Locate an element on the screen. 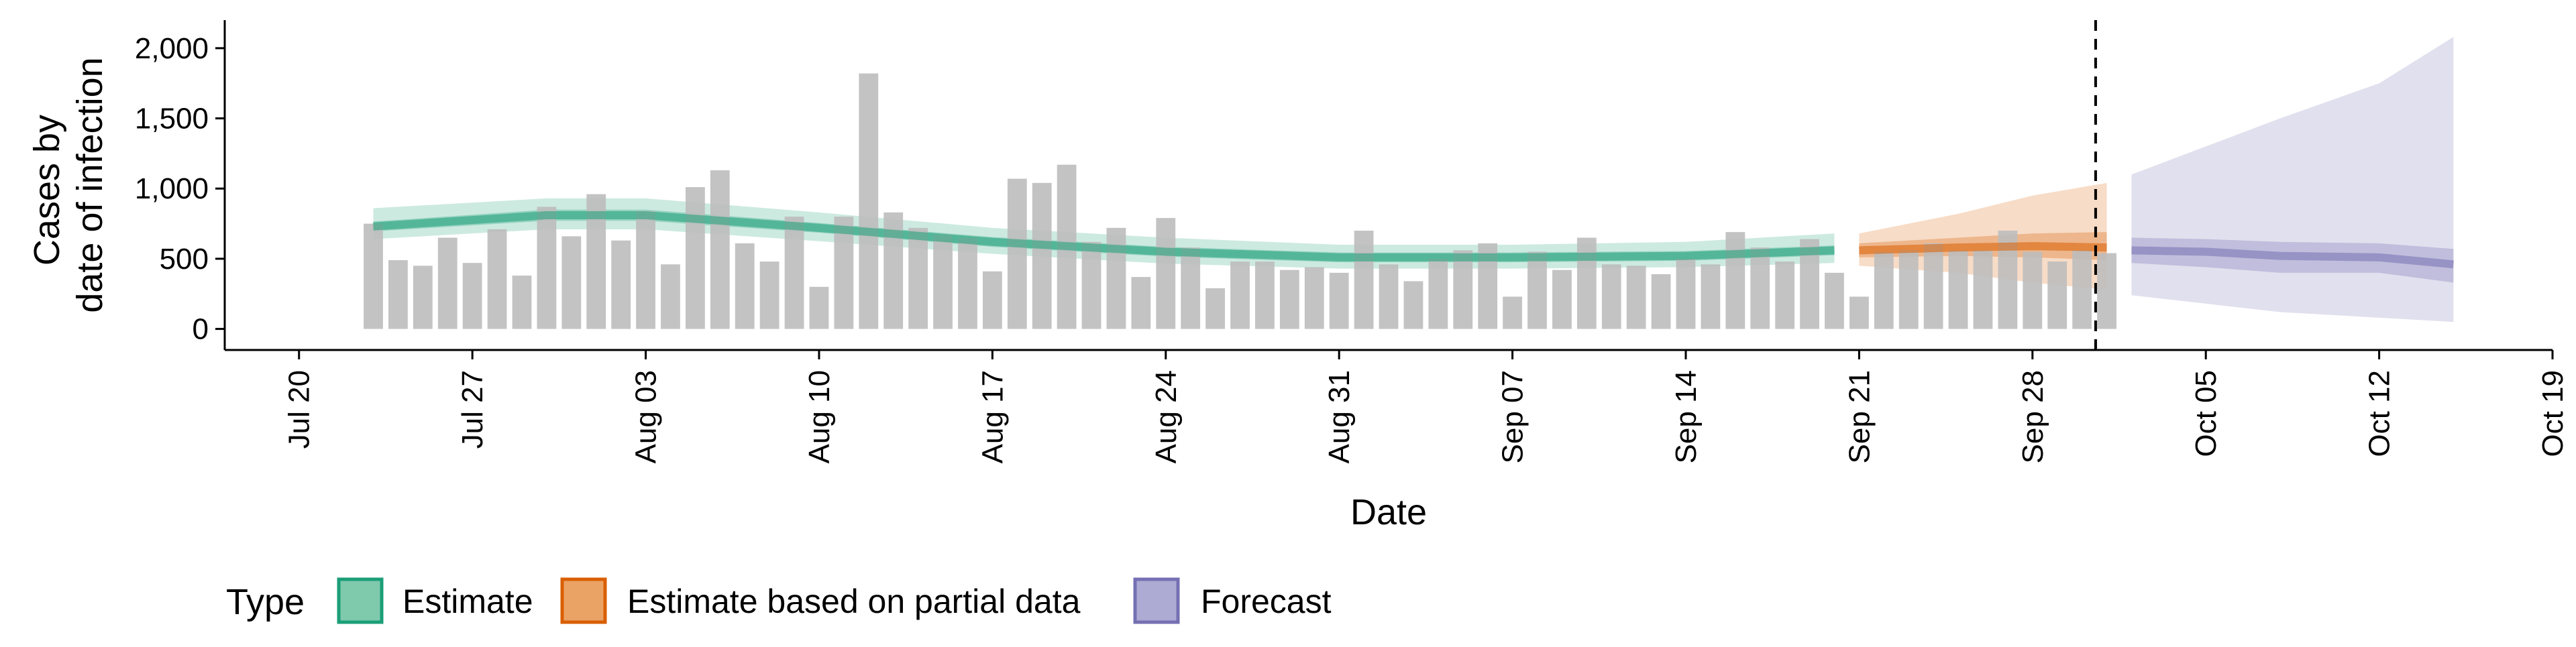 The width and height of the screenshot is (2576, 647). x-tick-label: Oct 05 is located at coordinates (2206, 414).